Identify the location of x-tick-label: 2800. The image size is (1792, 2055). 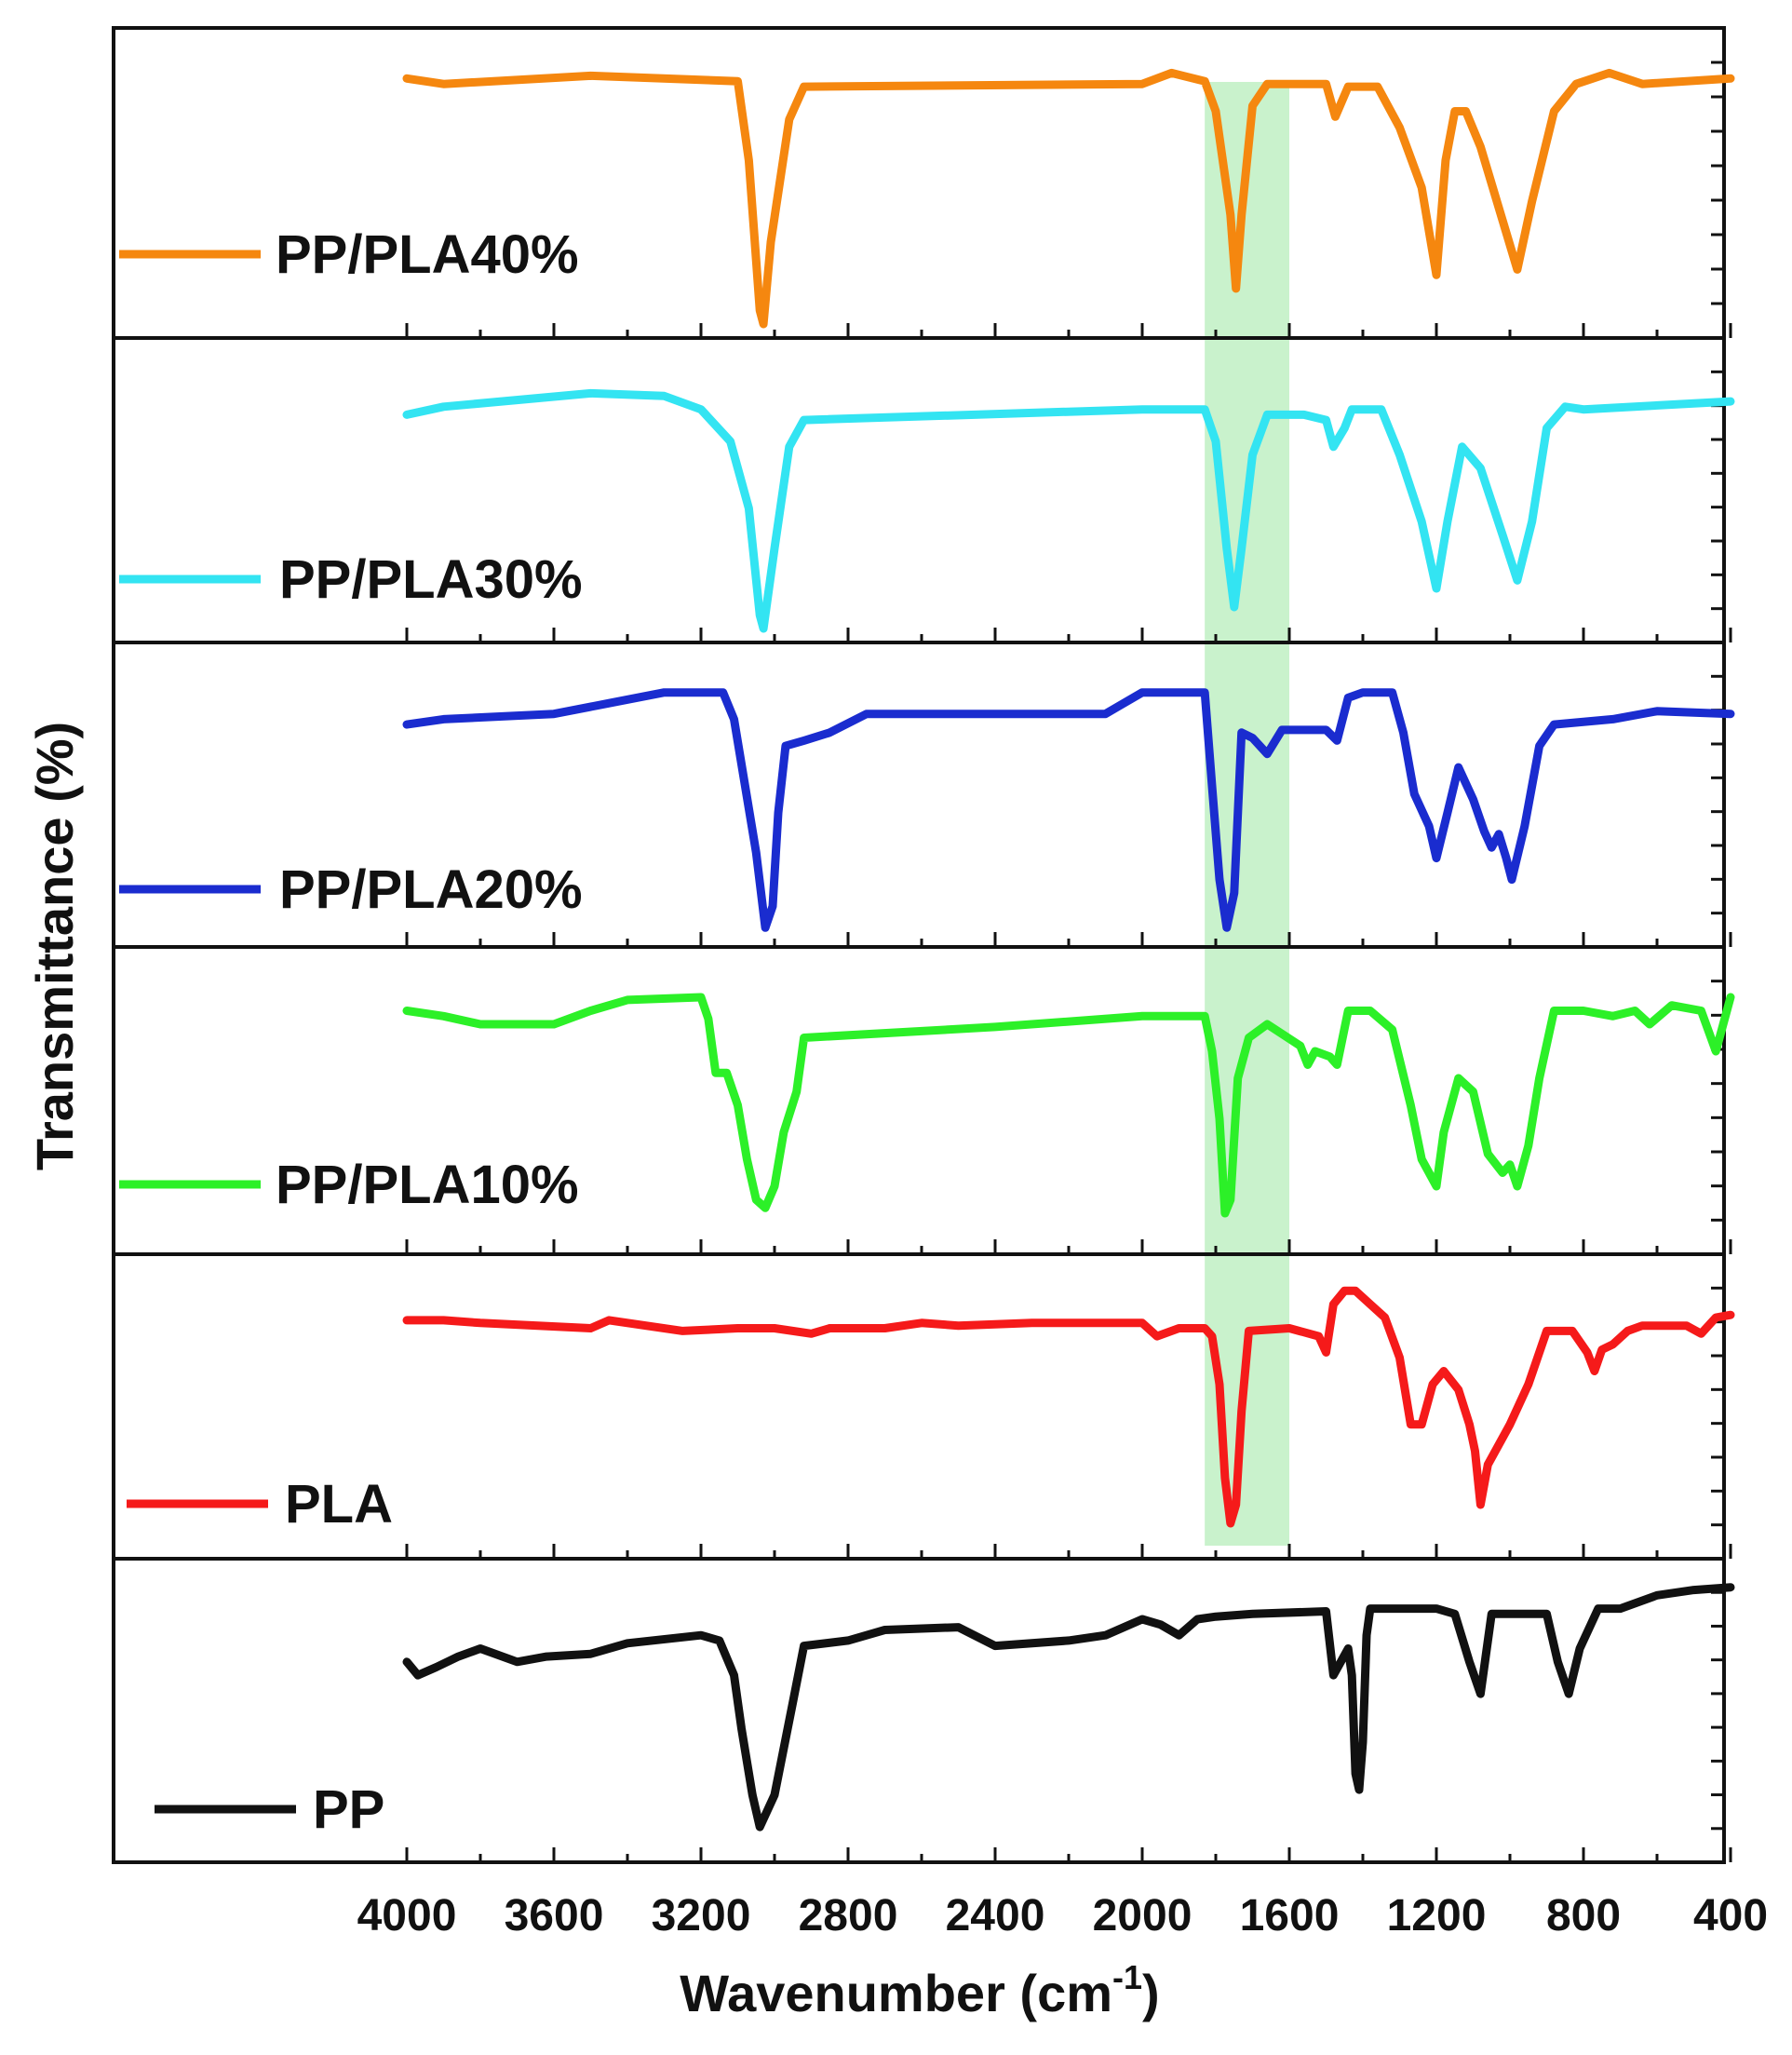
(848, 1916).